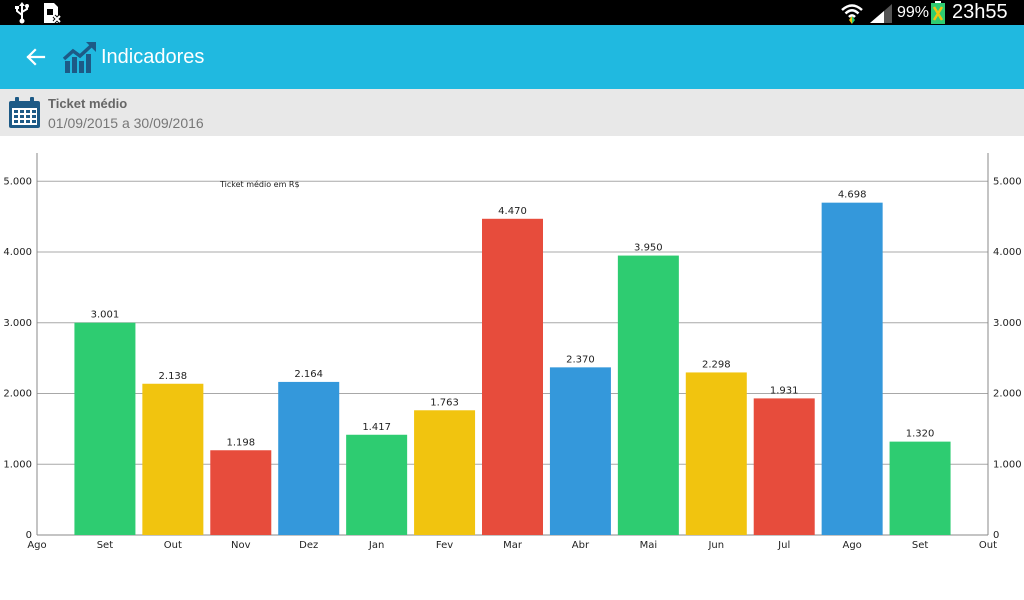  What do you see at coordinates (1007, 464) in the screenshot?
I see `y-tick-label-right: 1.000` at bounding box center [1007, 464].